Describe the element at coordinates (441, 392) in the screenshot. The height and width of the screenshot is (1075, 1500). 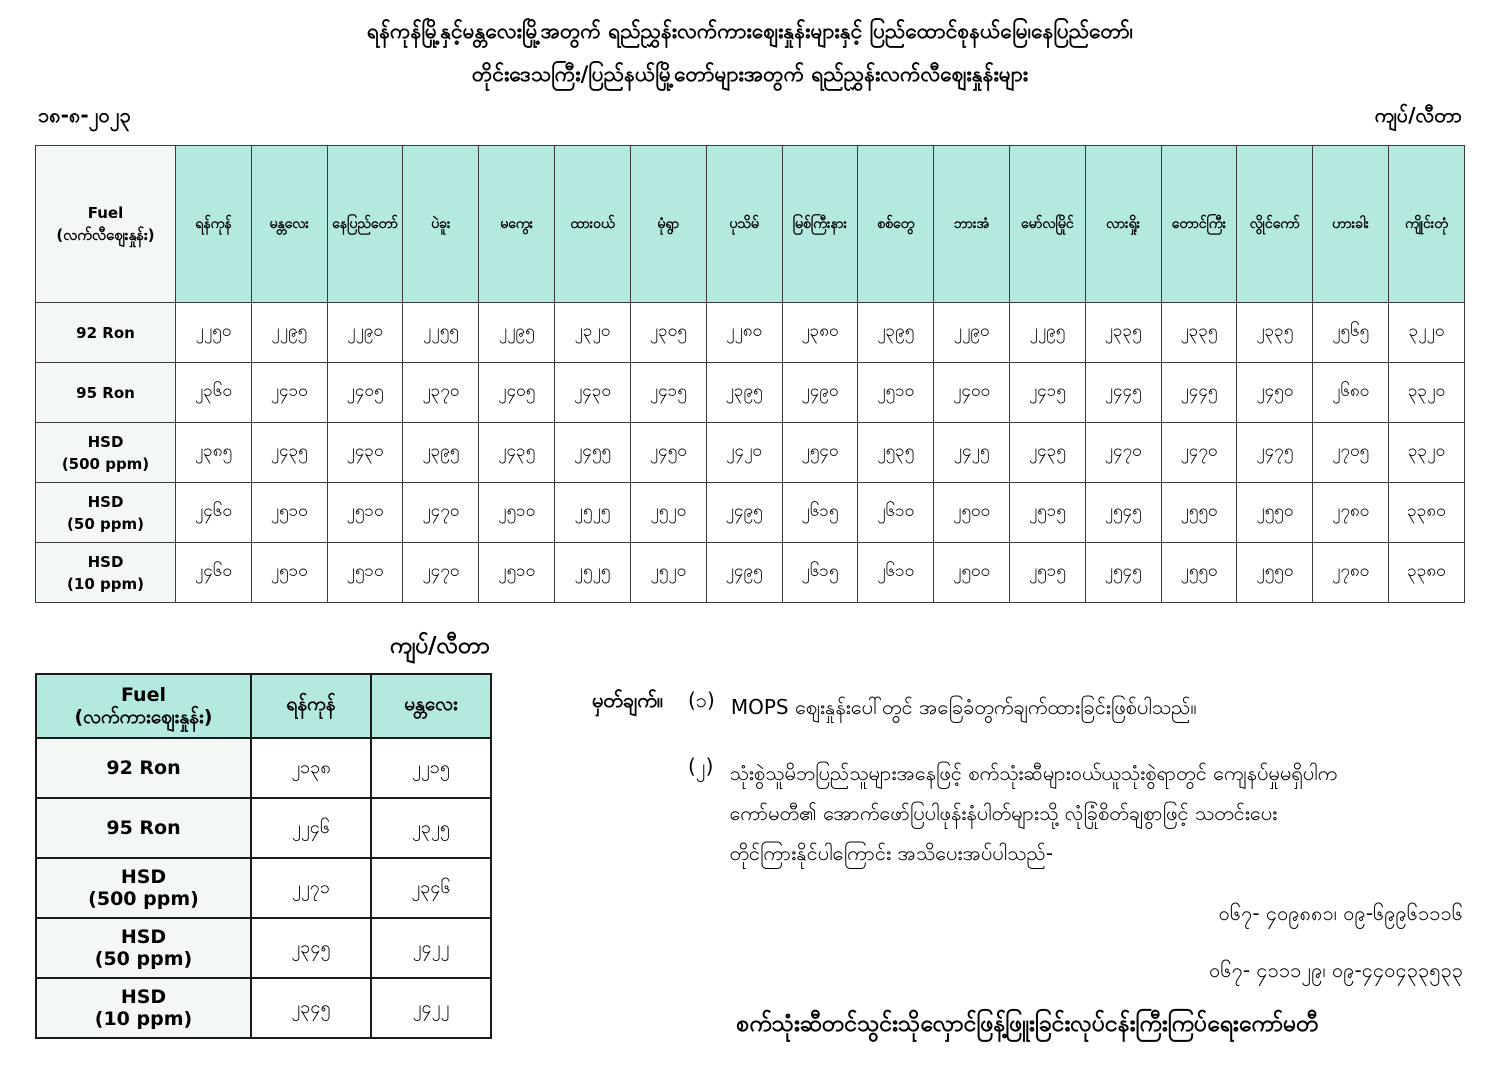
I see `price-cell: ၂၃၇၀` at that location.